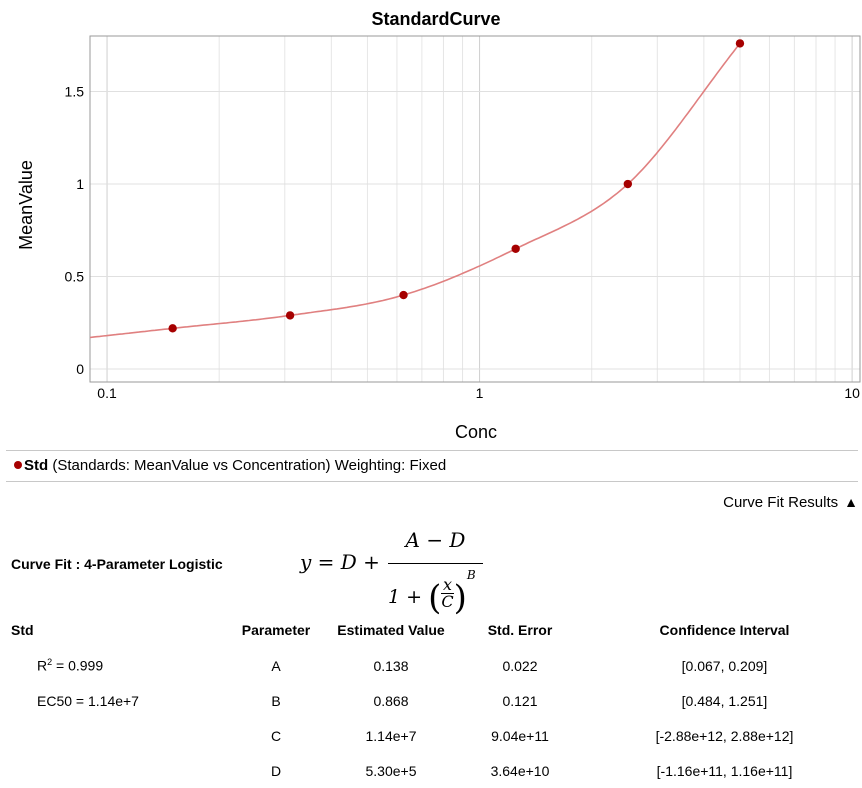 The width and height of the screenshot is (862, 788). Describe the element at coordinates (435, 540) in the screenshot. I see `formula-numerator: A − D` at that location.